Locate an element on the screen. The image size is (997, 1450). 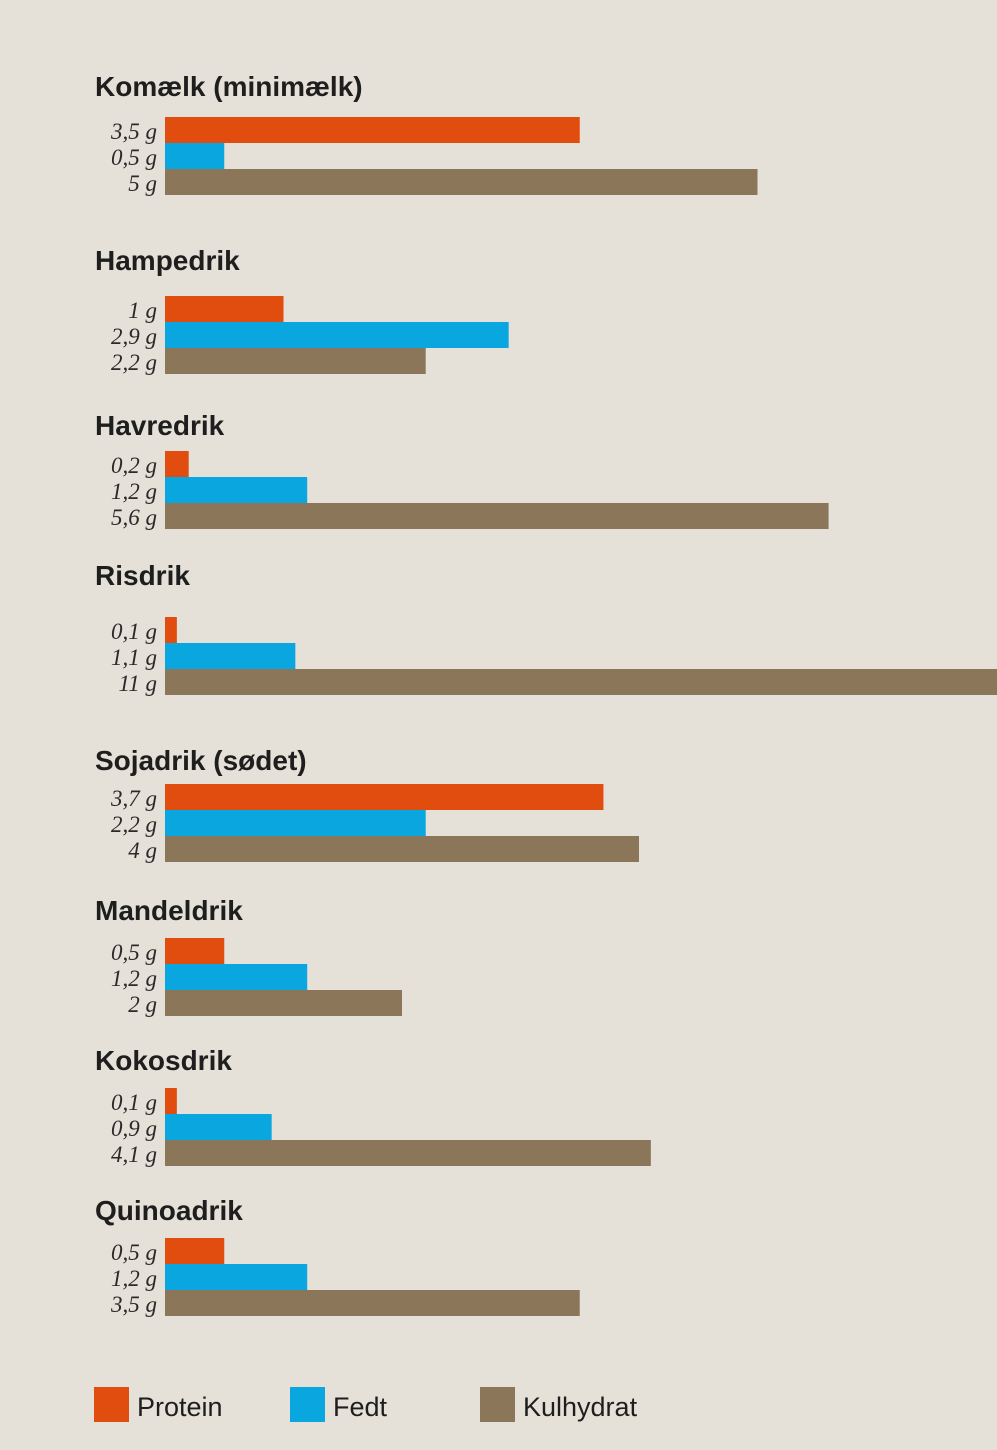
group-title: Risdrik is located at coordinates (142, 575).